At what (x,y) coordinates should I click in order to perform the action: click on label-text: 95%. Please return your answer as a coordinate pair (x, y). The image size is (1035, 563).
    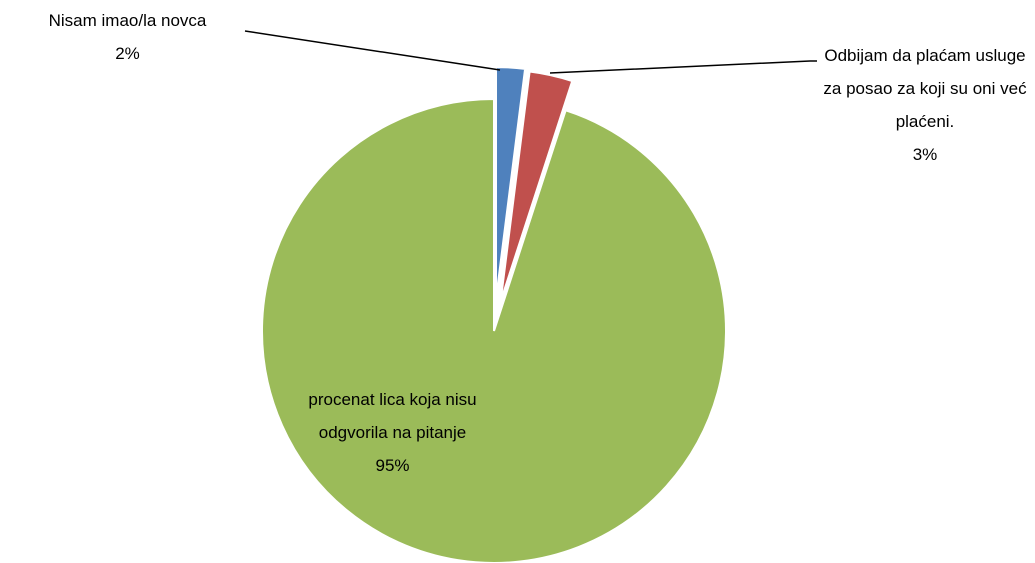
    Looking at the image, I should click on (392, 465).